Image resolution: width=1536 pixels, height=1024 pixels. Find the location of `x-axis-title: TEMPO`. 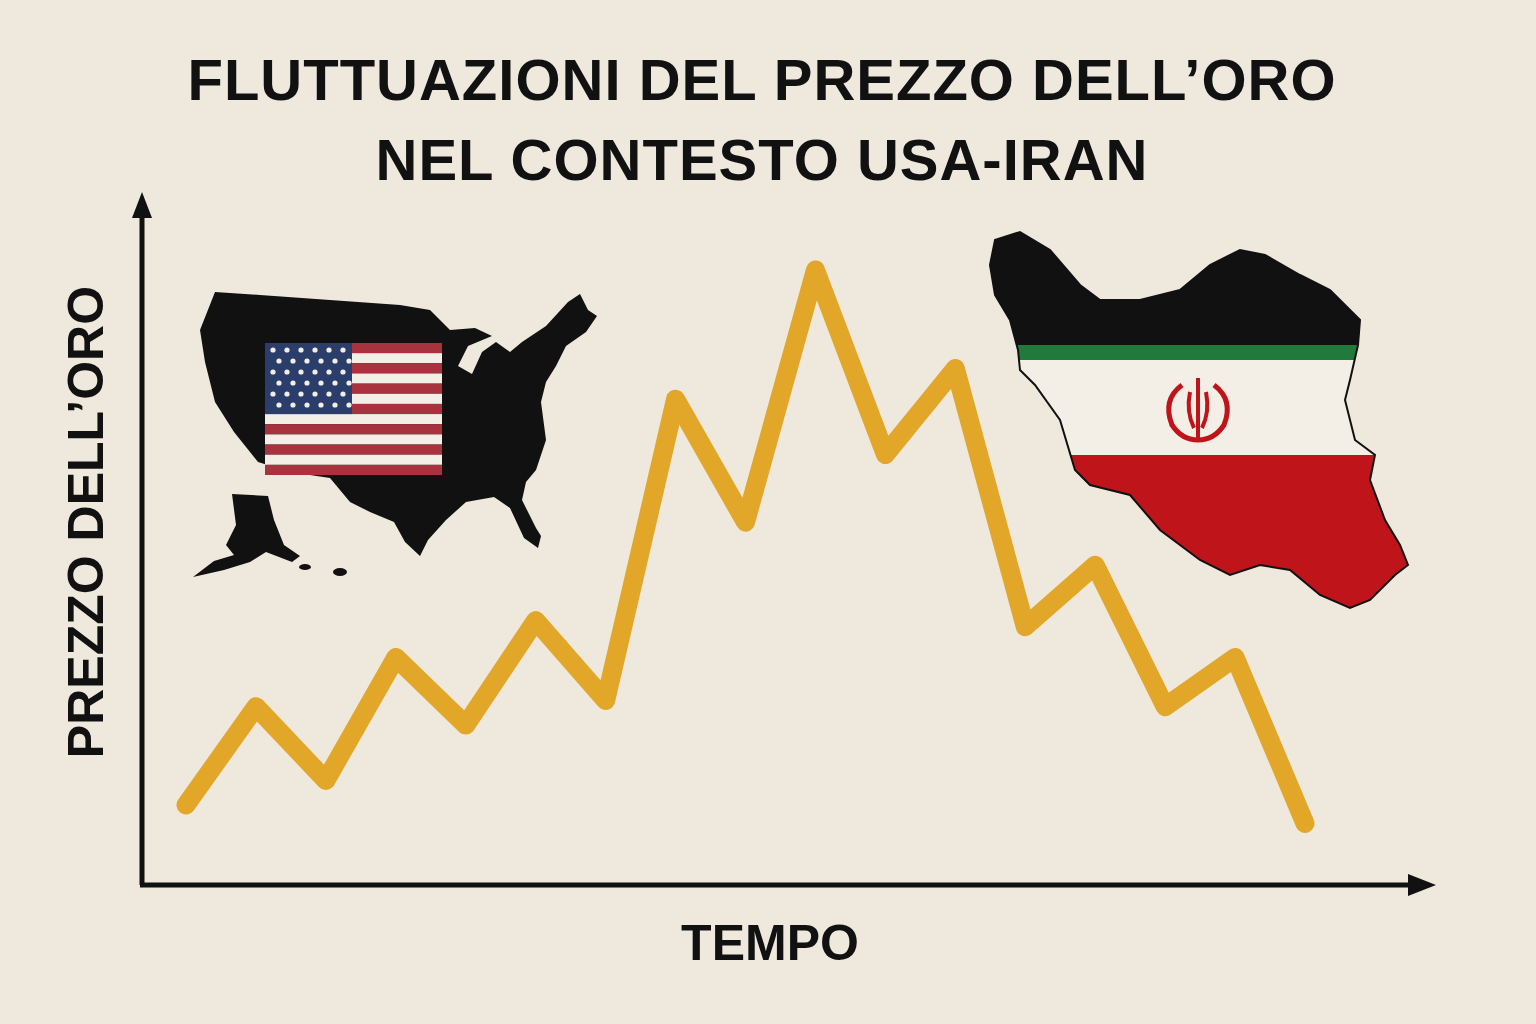

x-axis-title: TEMPO is located at coordinates (770, 943).